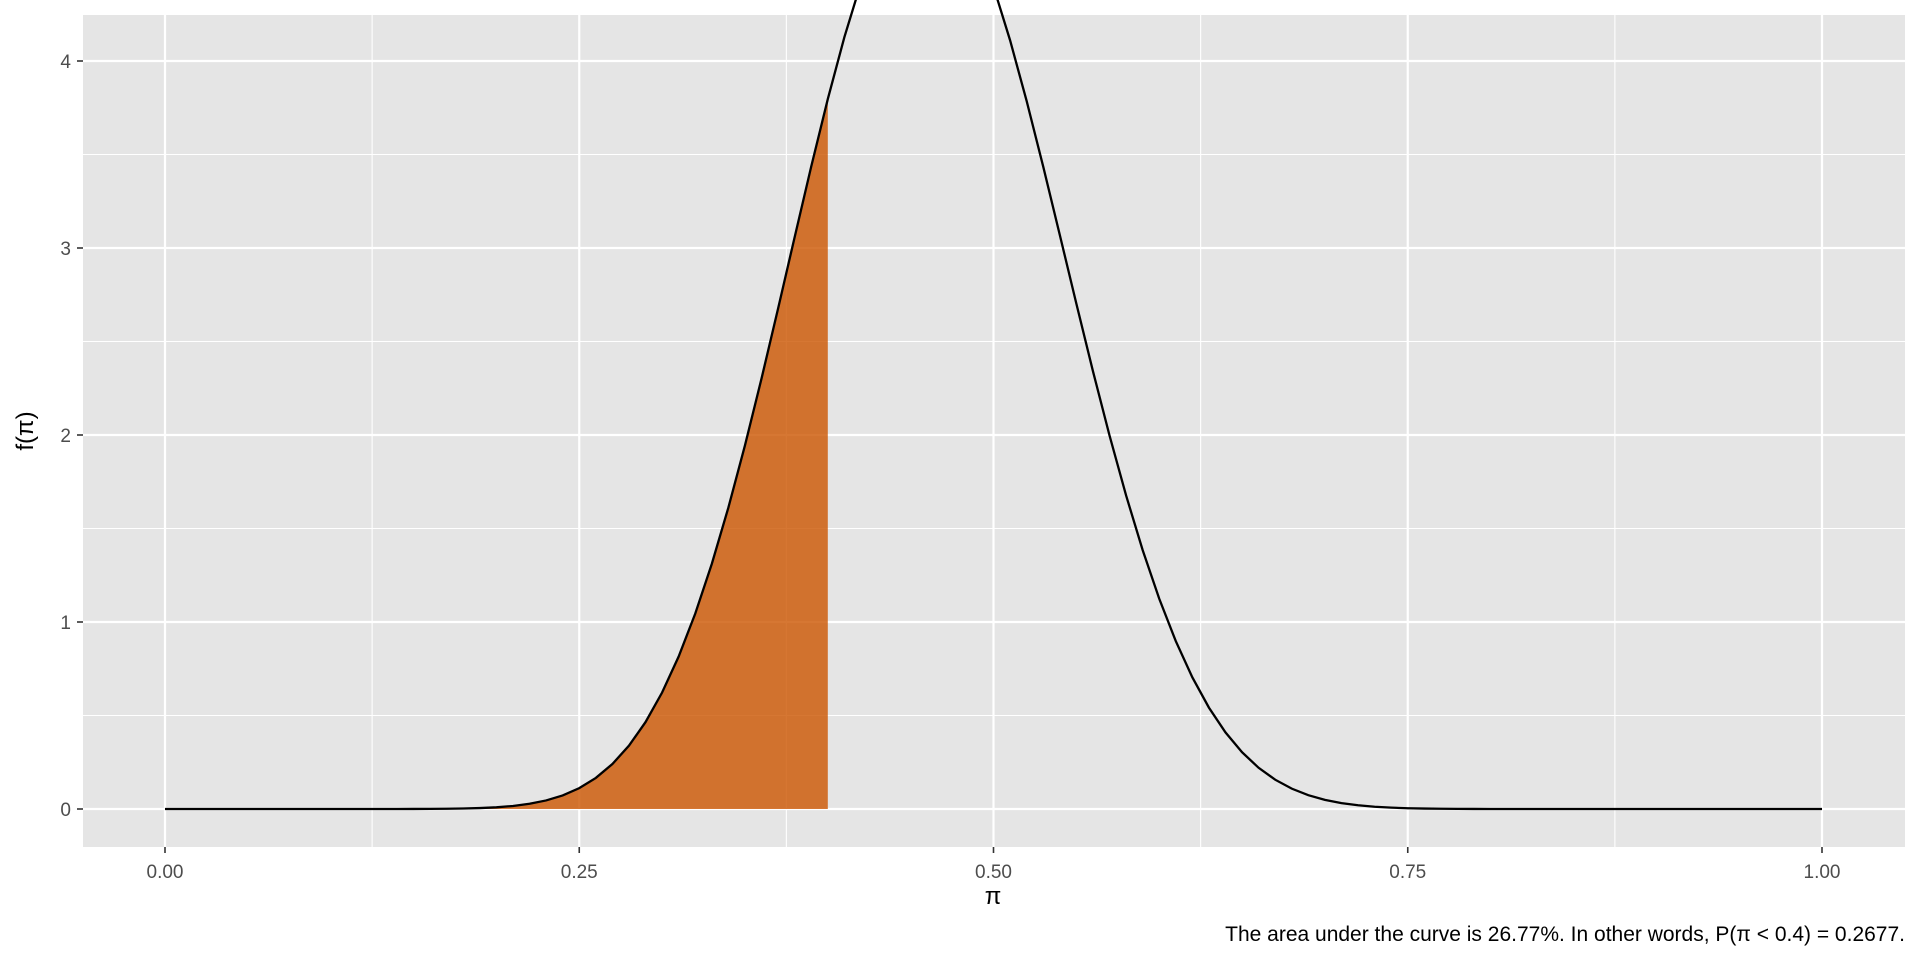 The width and height of the screenshot is (1920, 960). Describe the element at coordinates (65, 62) in the screenshot. I see `y-tick-label: 4` at that location.